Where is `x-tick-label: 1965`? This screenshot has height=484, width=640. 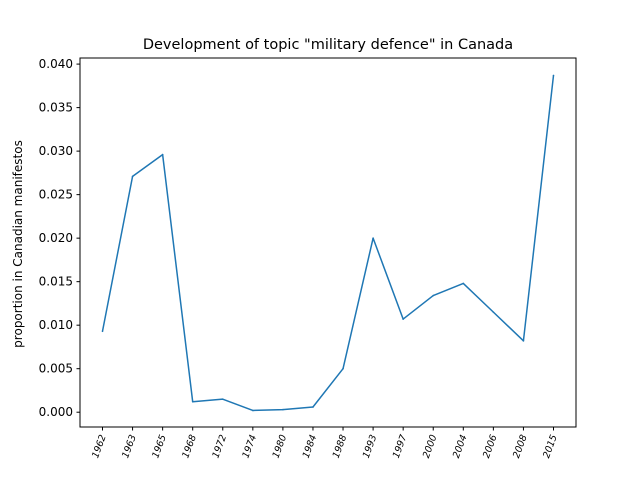 x-tick-label: 1965 is located at coordinates (159, 446).